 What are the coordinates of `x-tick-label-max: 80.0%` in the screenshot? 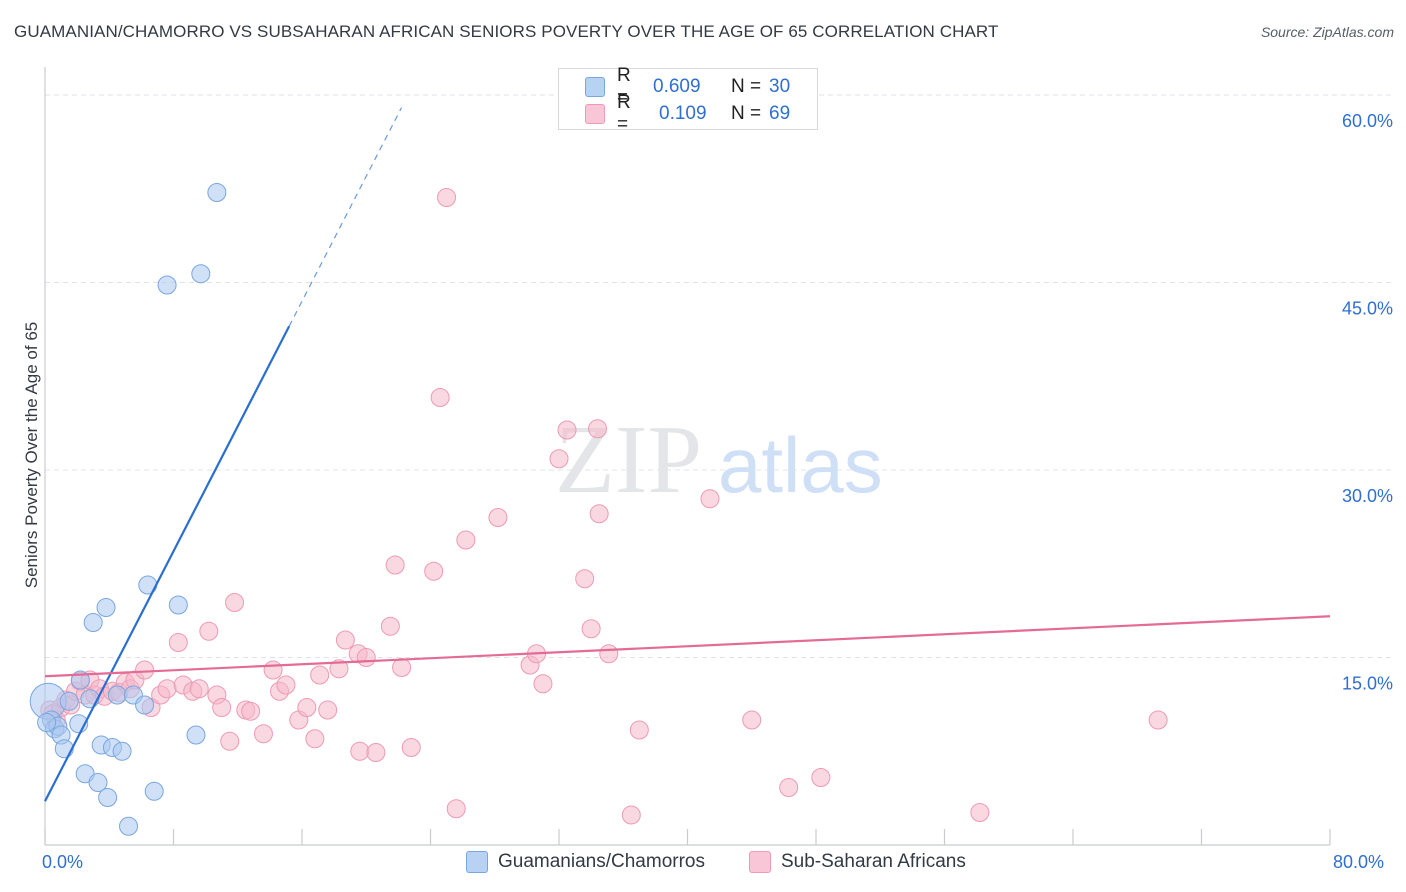 It's located at (1359, 862).